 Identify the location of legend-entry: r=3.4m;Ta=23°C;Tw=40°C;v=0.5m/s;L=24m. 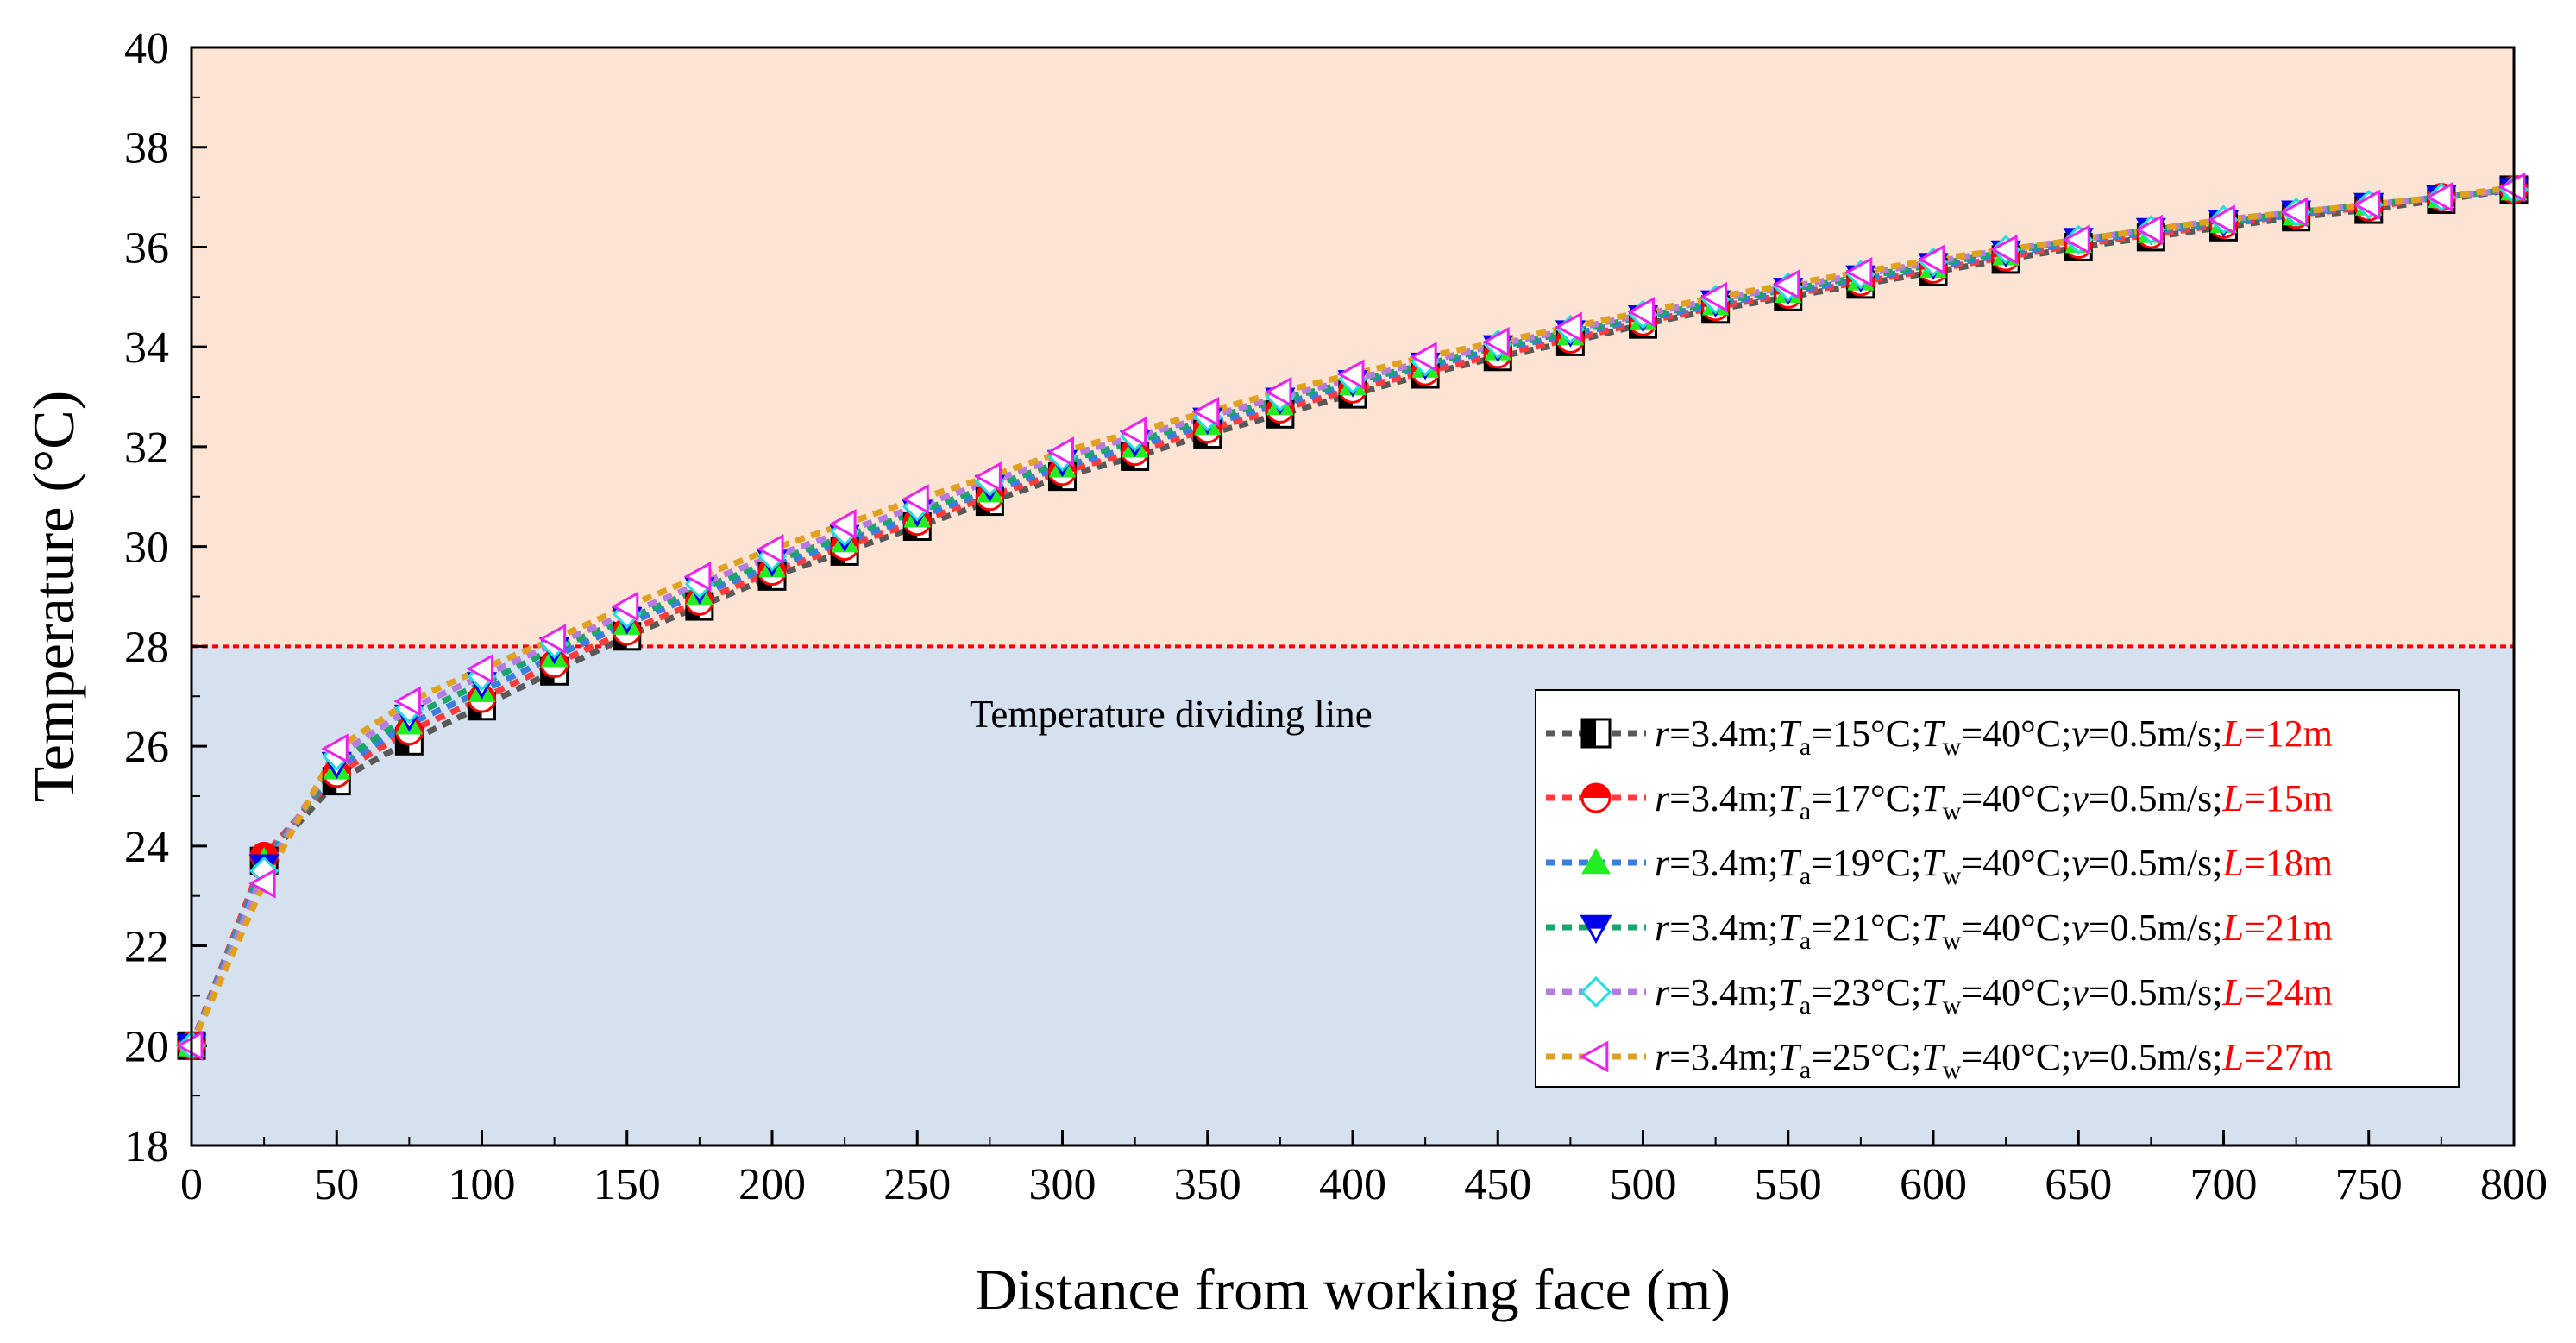
(1939, 995).